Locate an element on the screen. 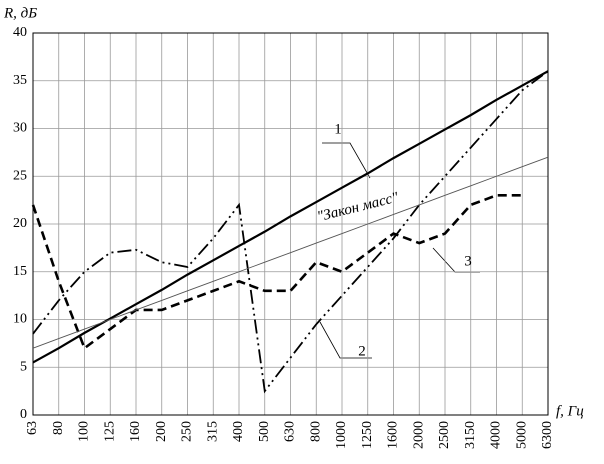 Image resolution: width=604 pixels, height=464 pixels. x-tick-label: 2500 is located at coordinates (444, 435).